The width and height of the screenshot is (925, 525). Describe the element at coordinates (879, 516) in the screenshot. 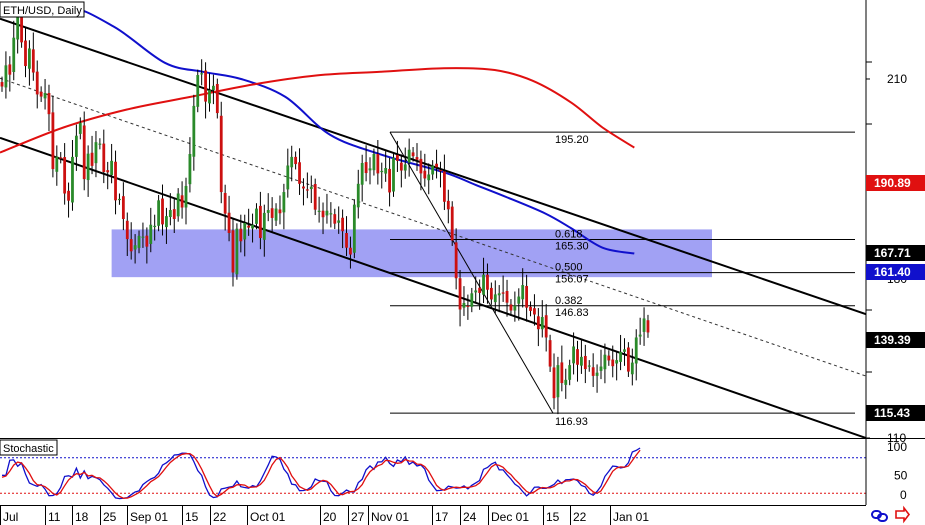

I see `link-icon` at that location.